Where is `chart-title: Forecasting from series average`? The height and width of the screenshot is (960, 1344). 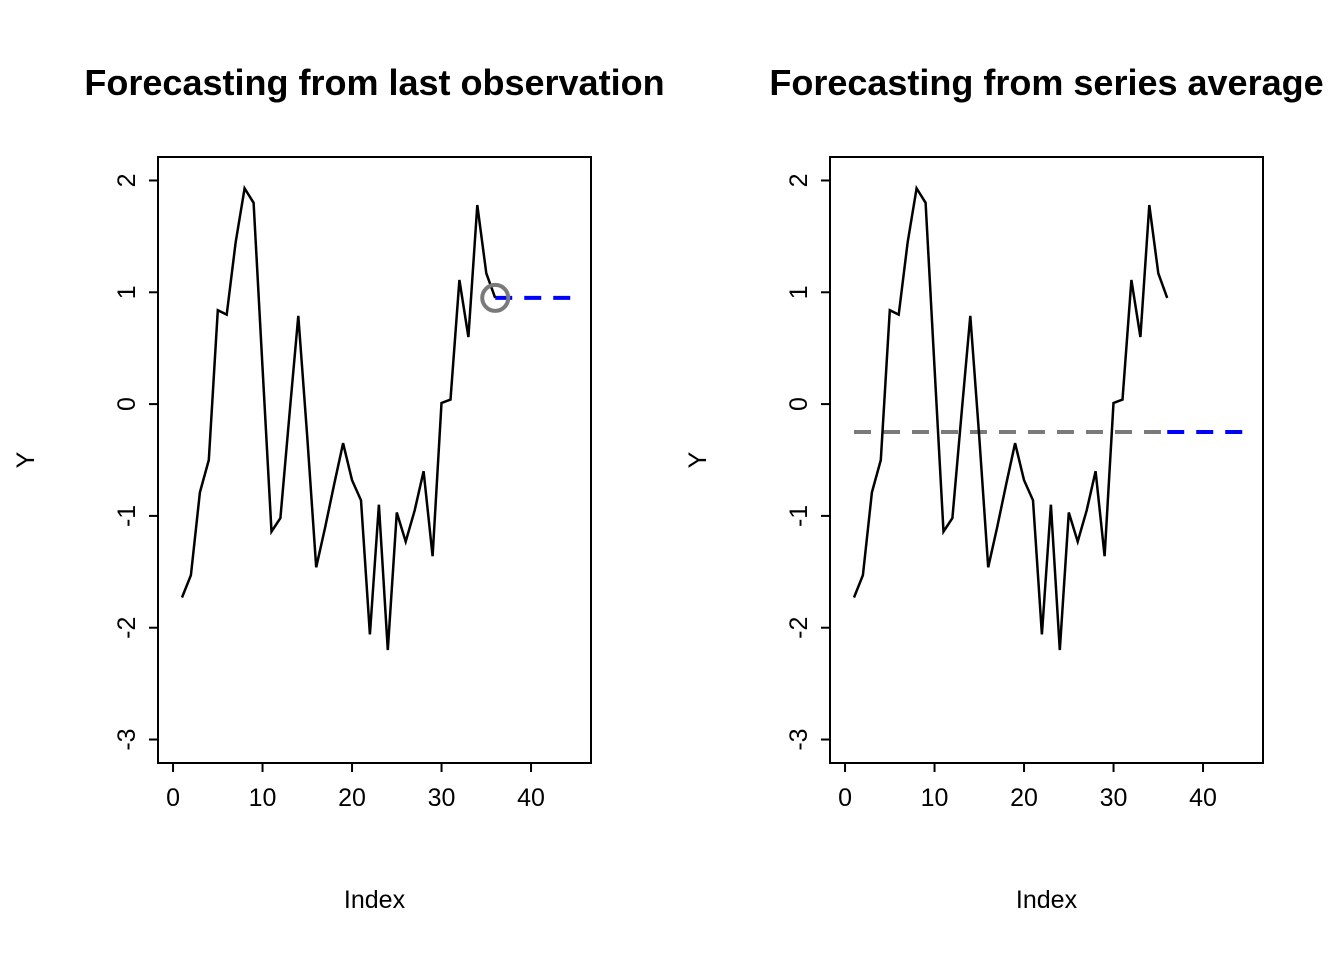
chart-title: Forecasting from series average is located at coordinates (1046, 82).